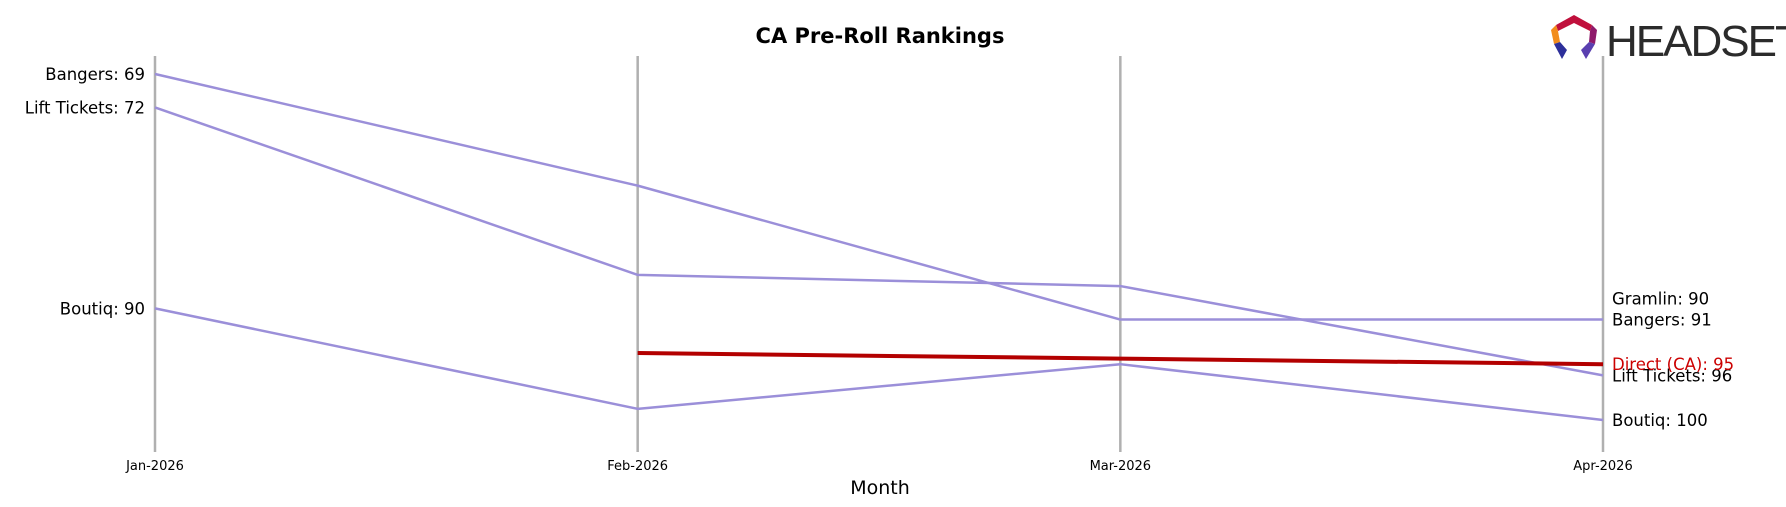 The height and width of the screenshot is (507, 1786). Describe the element at coordinates (1660, 298) in the screenshot. I see `end-label-gramlin: Gramlin: 90` at that location.